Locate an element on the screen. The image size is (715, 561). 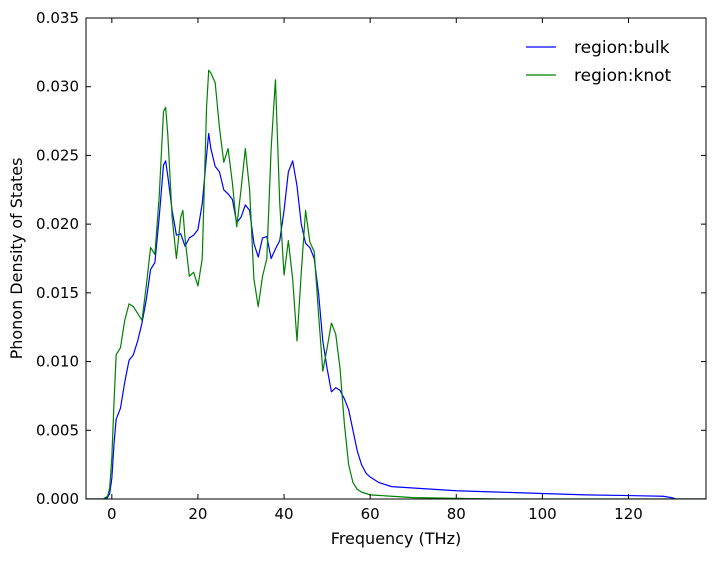
y-tick-label: 0.035 is located at coordinates (57, 18).